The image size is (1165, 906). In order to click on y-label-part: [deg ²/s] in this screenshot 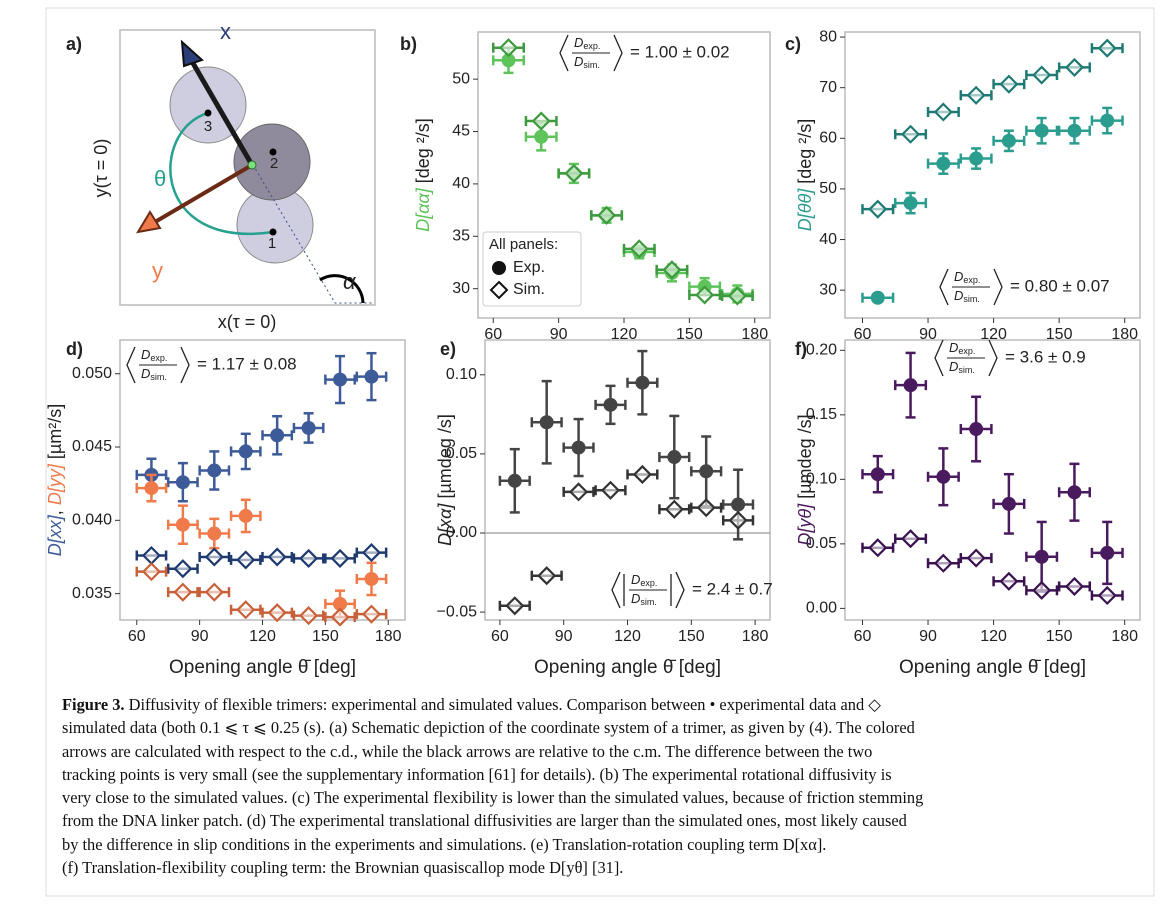, I will do `click(423, 153)`.